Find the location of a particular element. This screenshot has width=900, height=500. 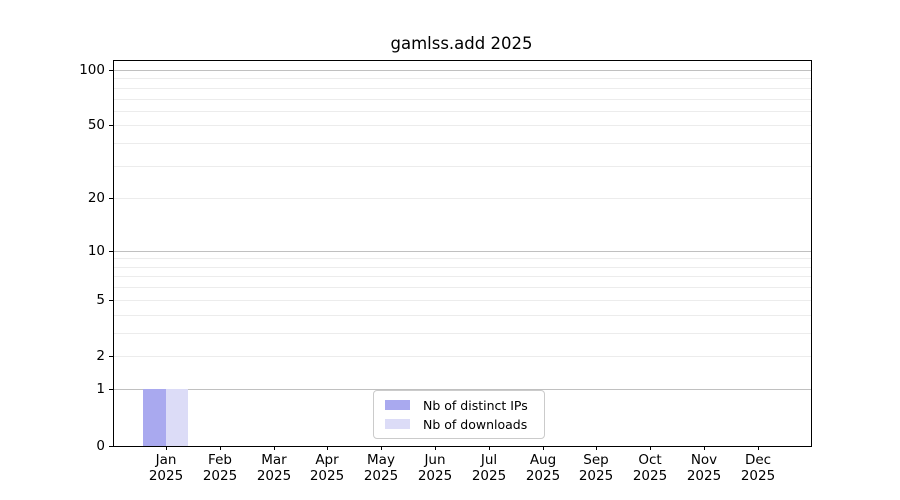

y-axis-tick-label: 50 is located at coordinates (96, 125).